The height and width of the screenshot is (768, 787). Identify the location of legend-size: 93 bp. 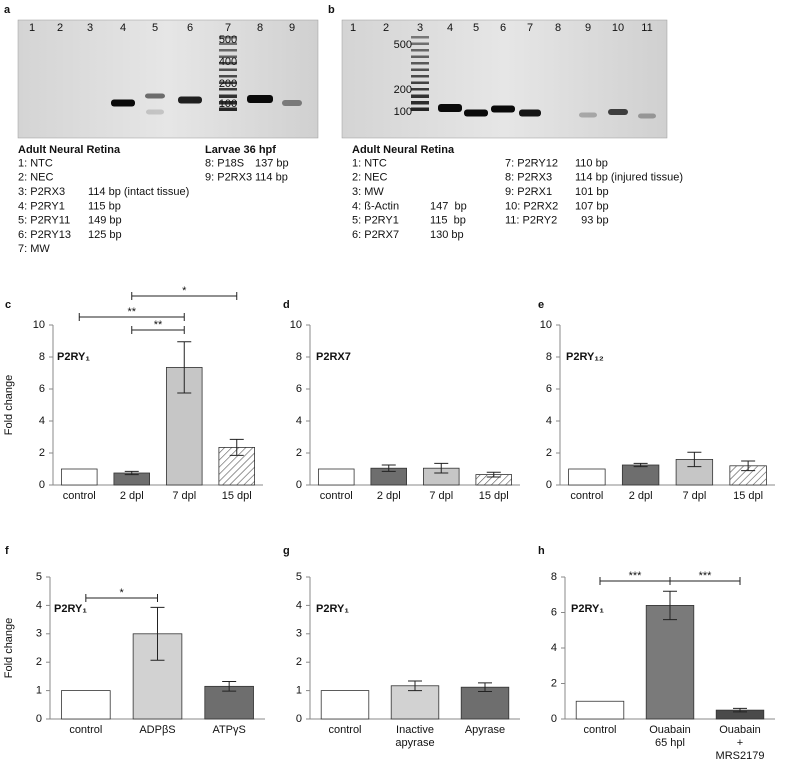
(592, 221).